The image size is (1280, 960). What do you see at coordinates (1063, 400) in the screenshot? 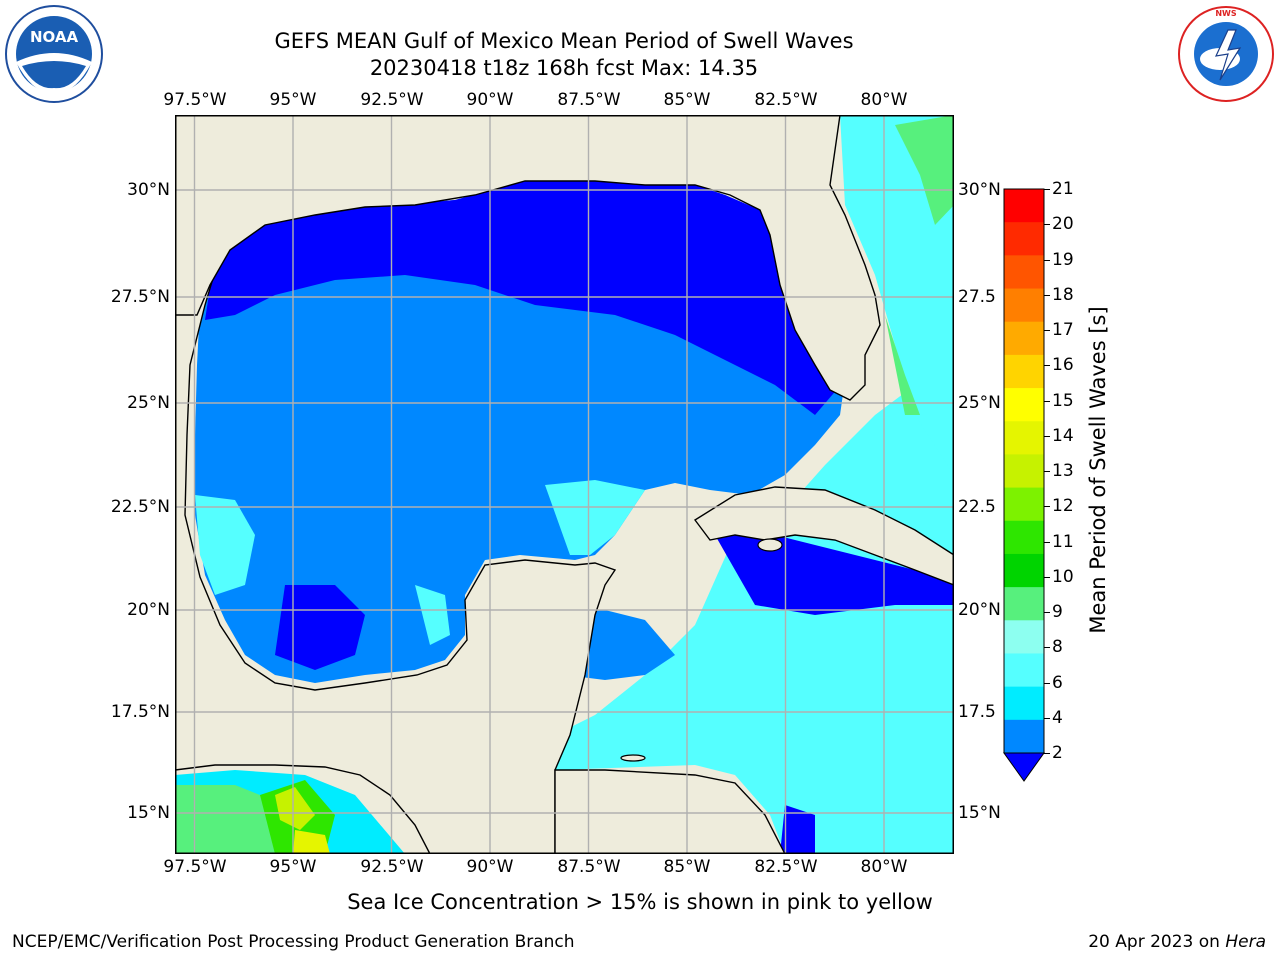
I see `colorbar-tick-label: 15` at bounding box center [1063, 400].